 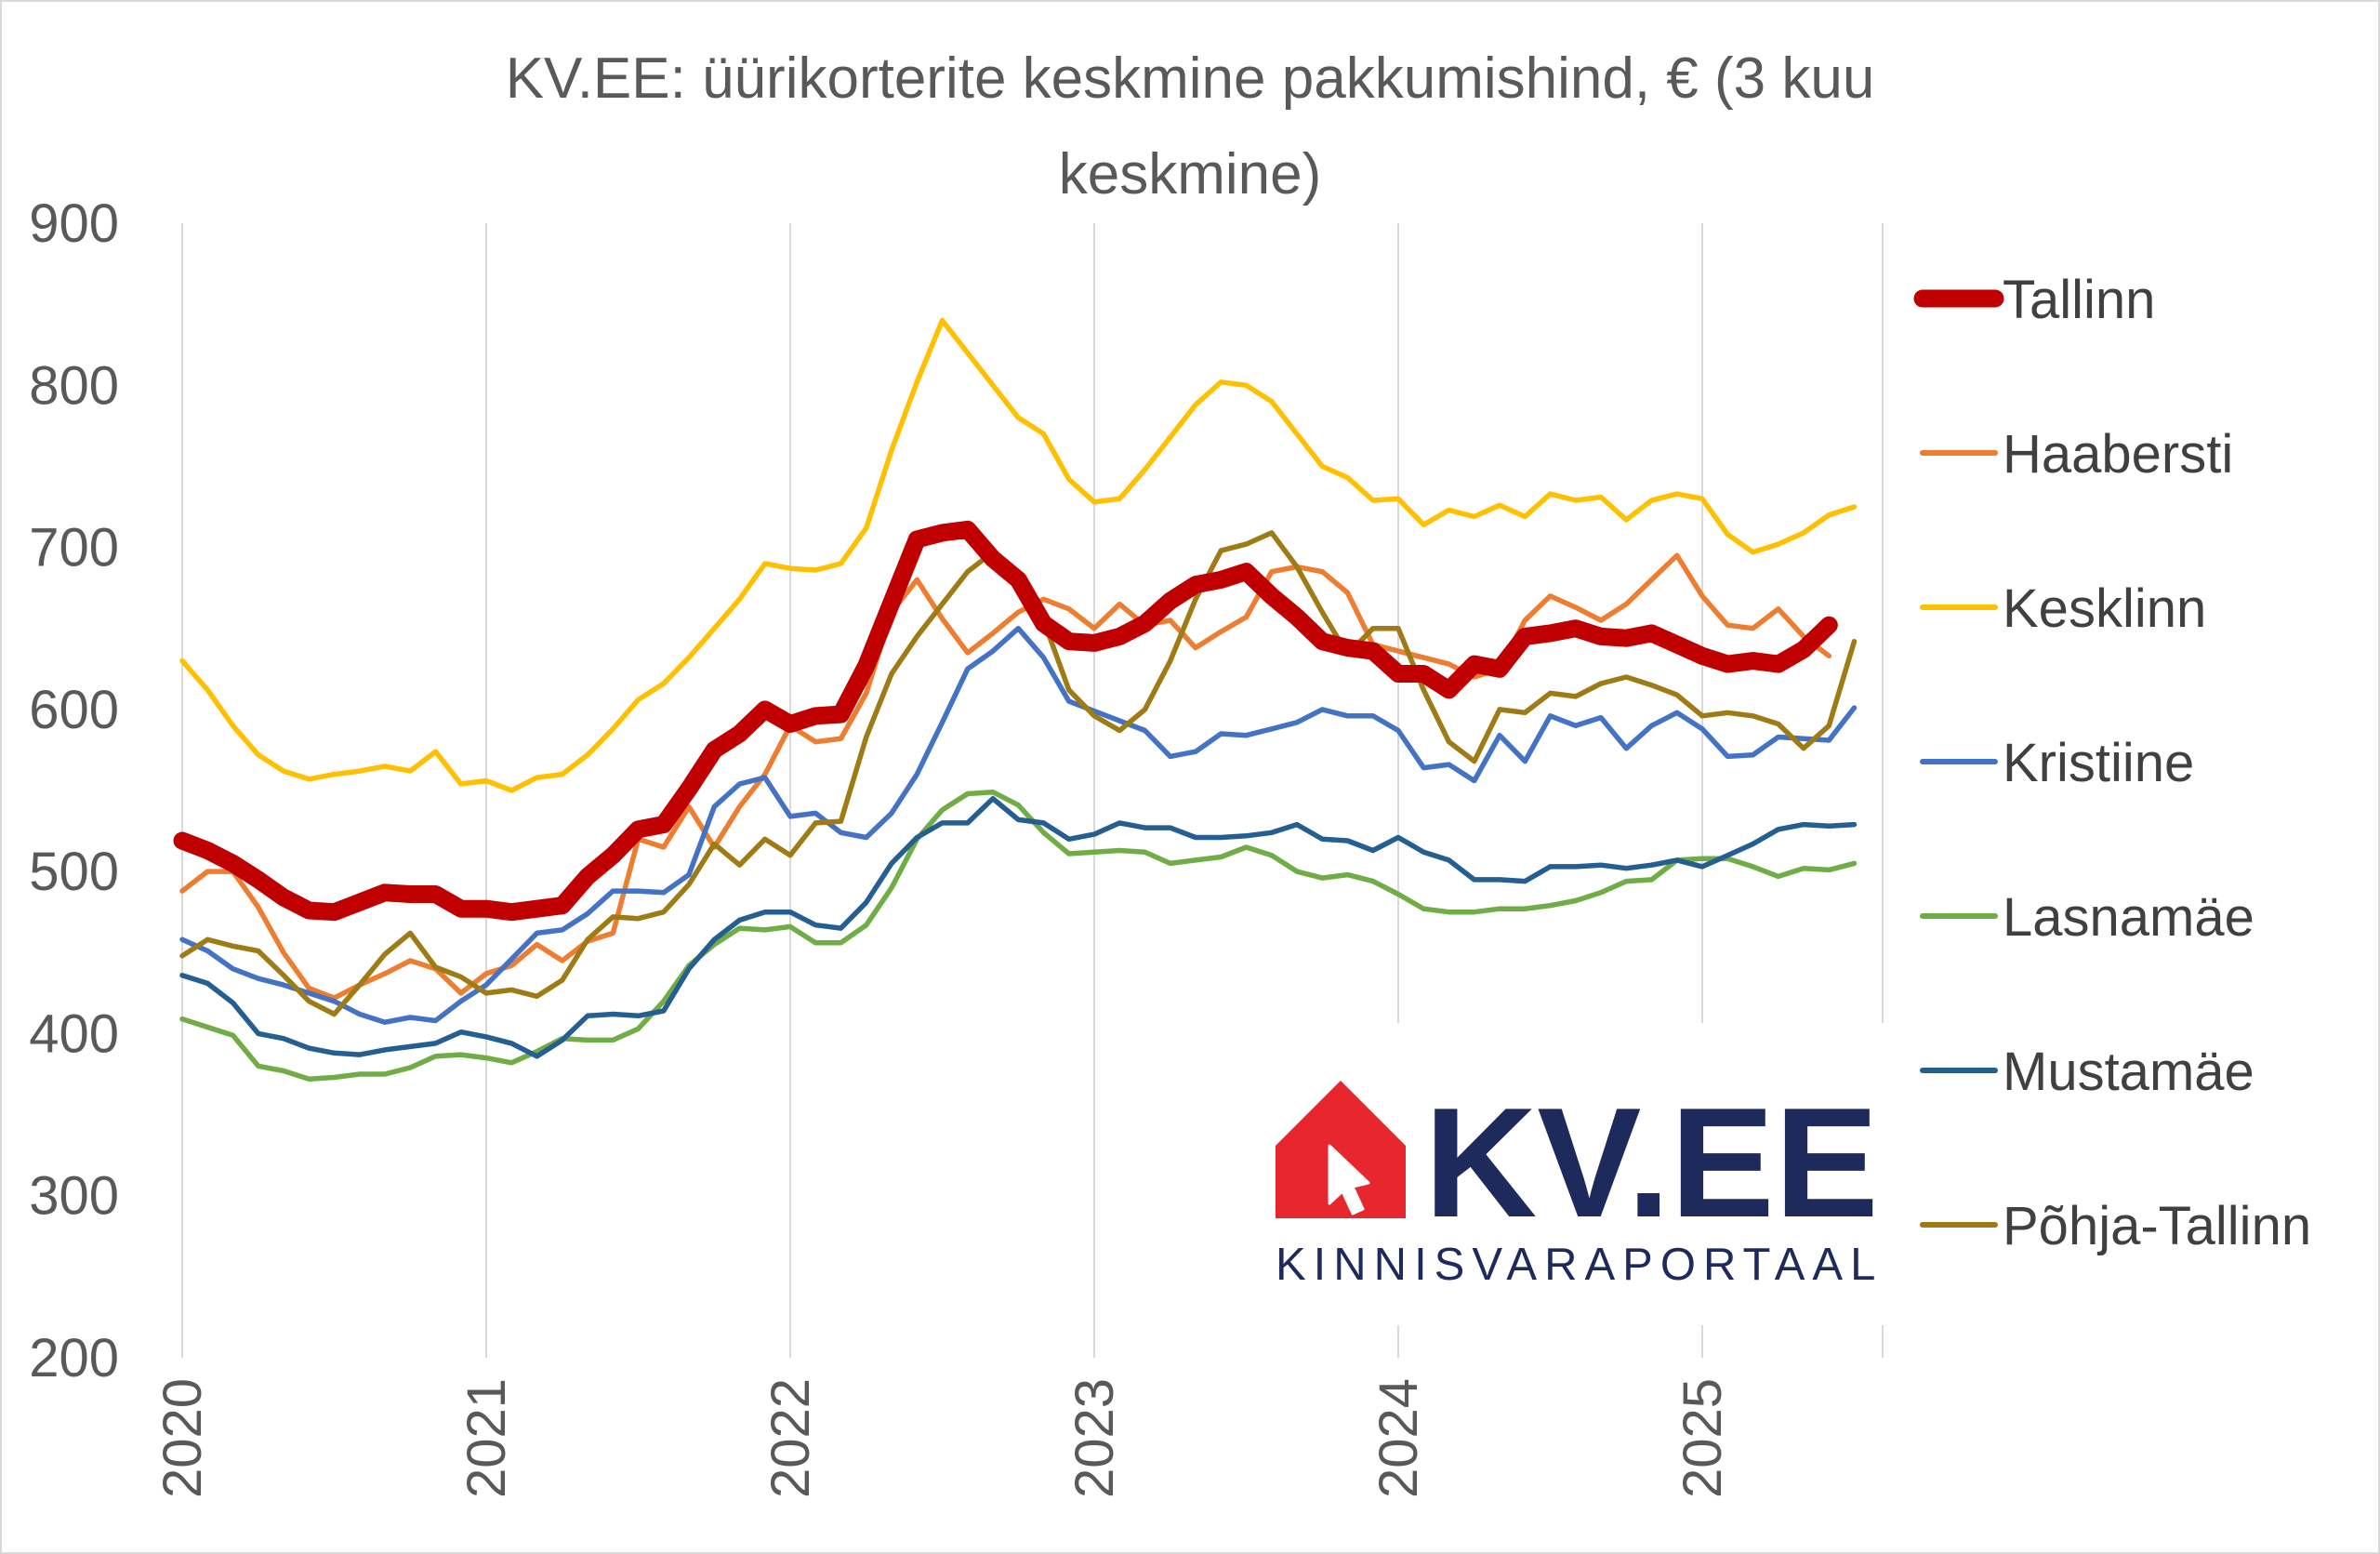 What do you see at coordinates (2098, 763) in the screenshot?
I see `legend-label-kristiine: Kristiine` at bounding box center [2098, 763].